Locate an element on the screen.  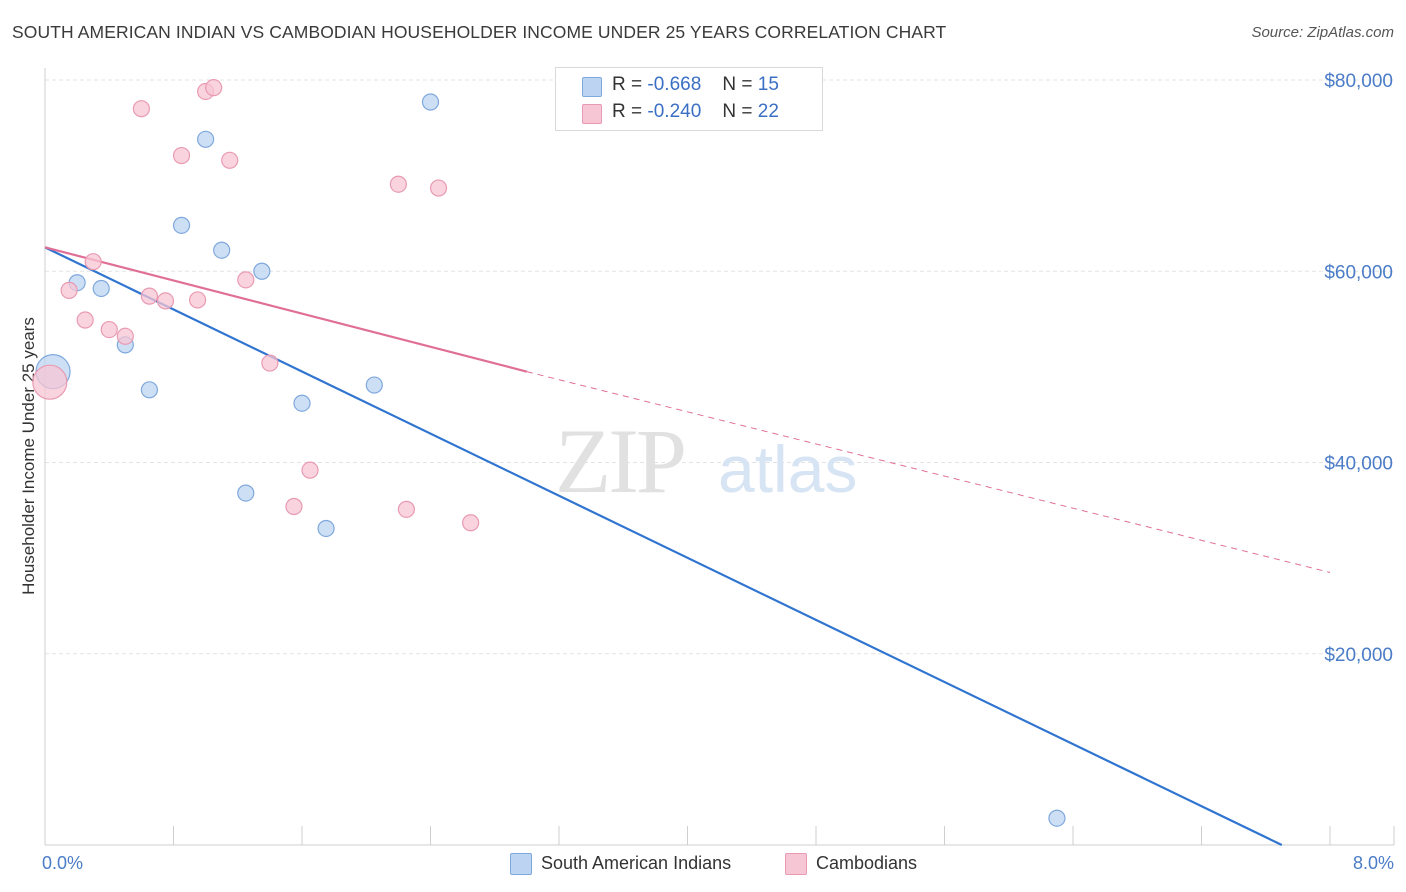
watermark-zip: ZIP is located at coordinates (619, 461).